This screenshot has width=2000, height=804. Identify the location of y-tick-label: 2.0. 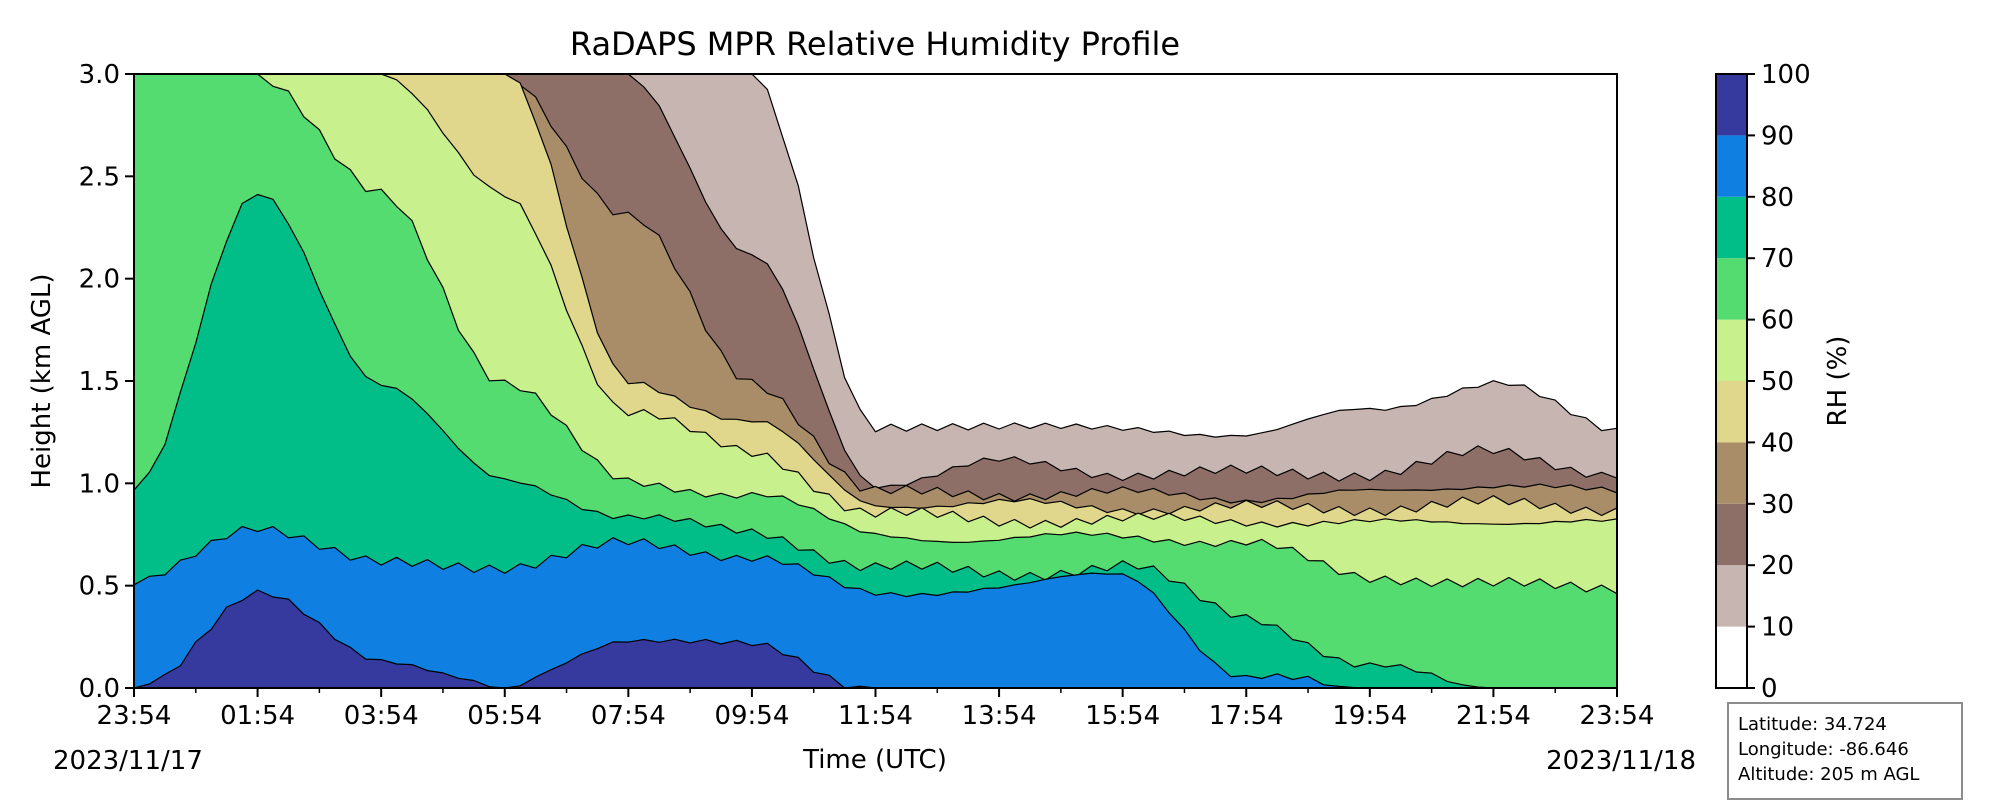
(99, 280).